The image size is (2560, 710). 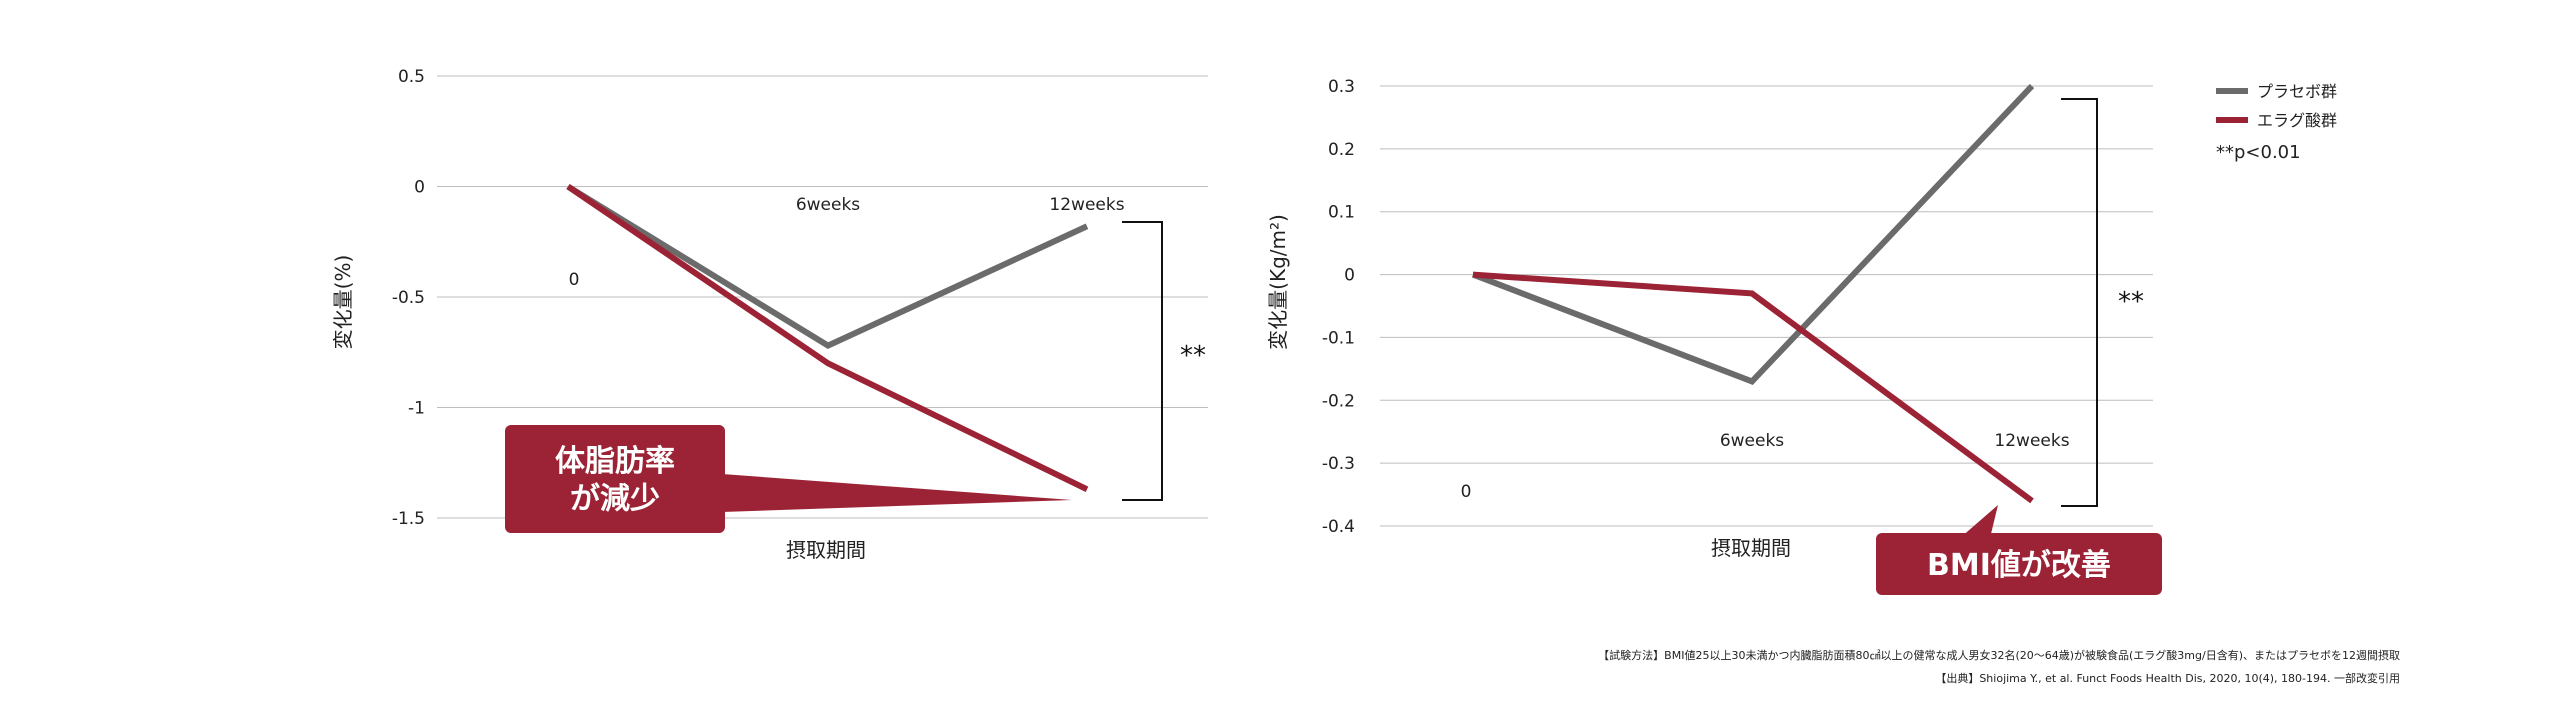 I want to click on y-tick-label: -1, so click(x=416, y=409).